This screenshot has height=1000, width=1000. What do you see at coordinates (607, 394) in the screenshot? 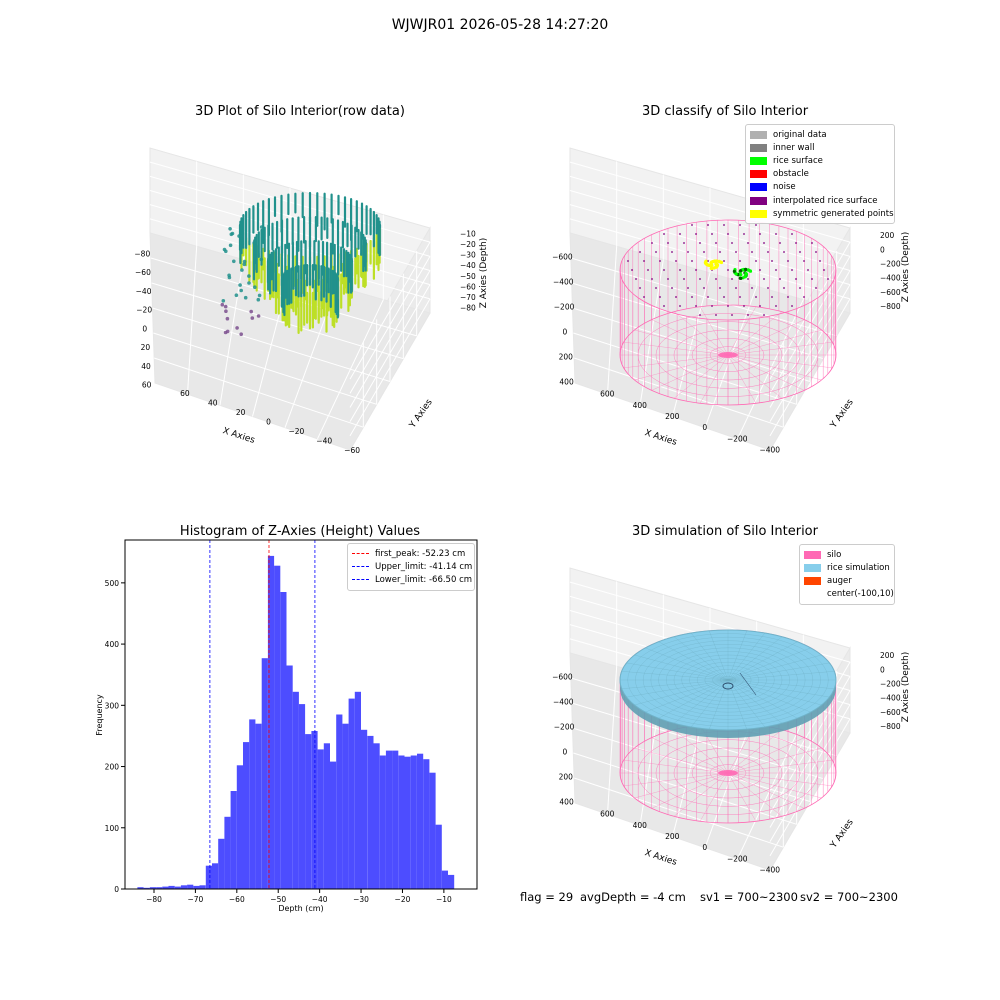
I see `panel2-ytick: 600` at bounding box center [607, 394].